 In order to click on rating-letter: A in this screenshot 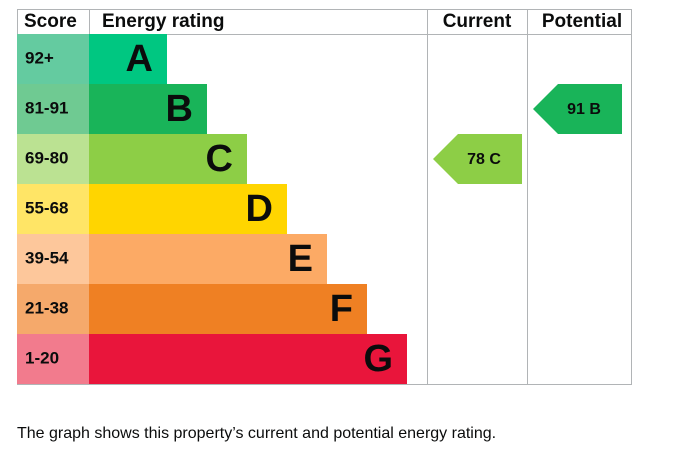, I will do `click(139, 59)`.